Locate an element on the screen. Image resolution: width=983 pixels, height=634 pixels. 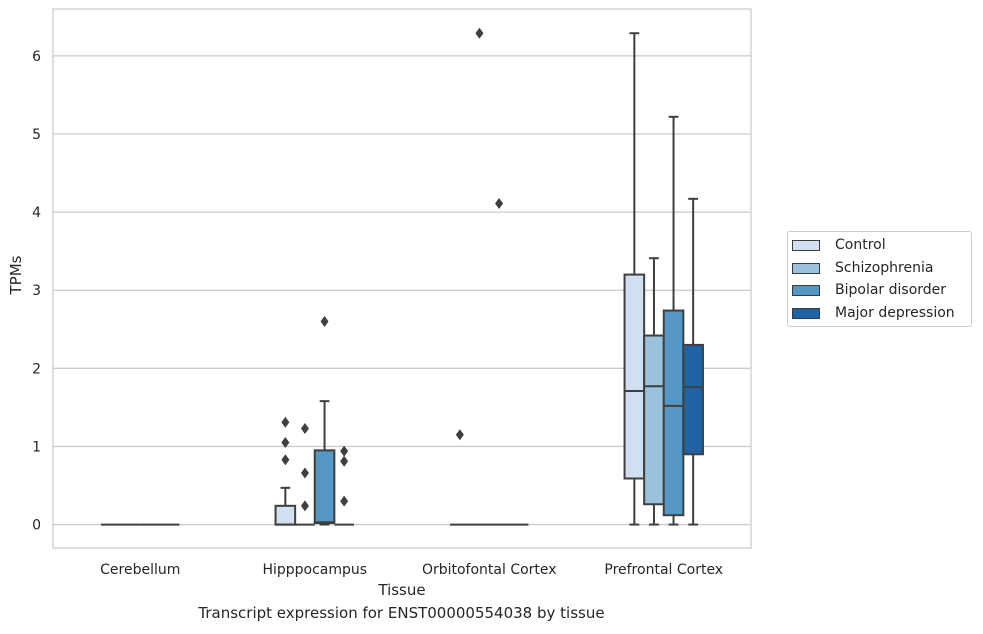
legend-item-control: Control is located at coordinates (839, 245).